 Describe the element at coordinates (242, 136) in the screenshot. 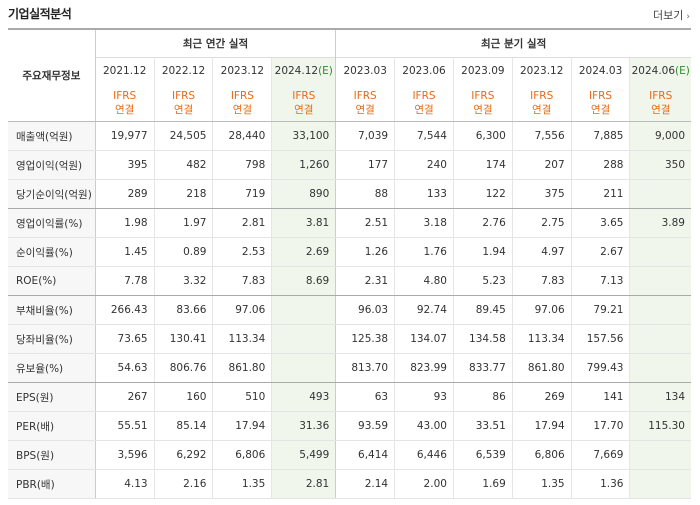

I see `table-cell: 28,440` at that location.